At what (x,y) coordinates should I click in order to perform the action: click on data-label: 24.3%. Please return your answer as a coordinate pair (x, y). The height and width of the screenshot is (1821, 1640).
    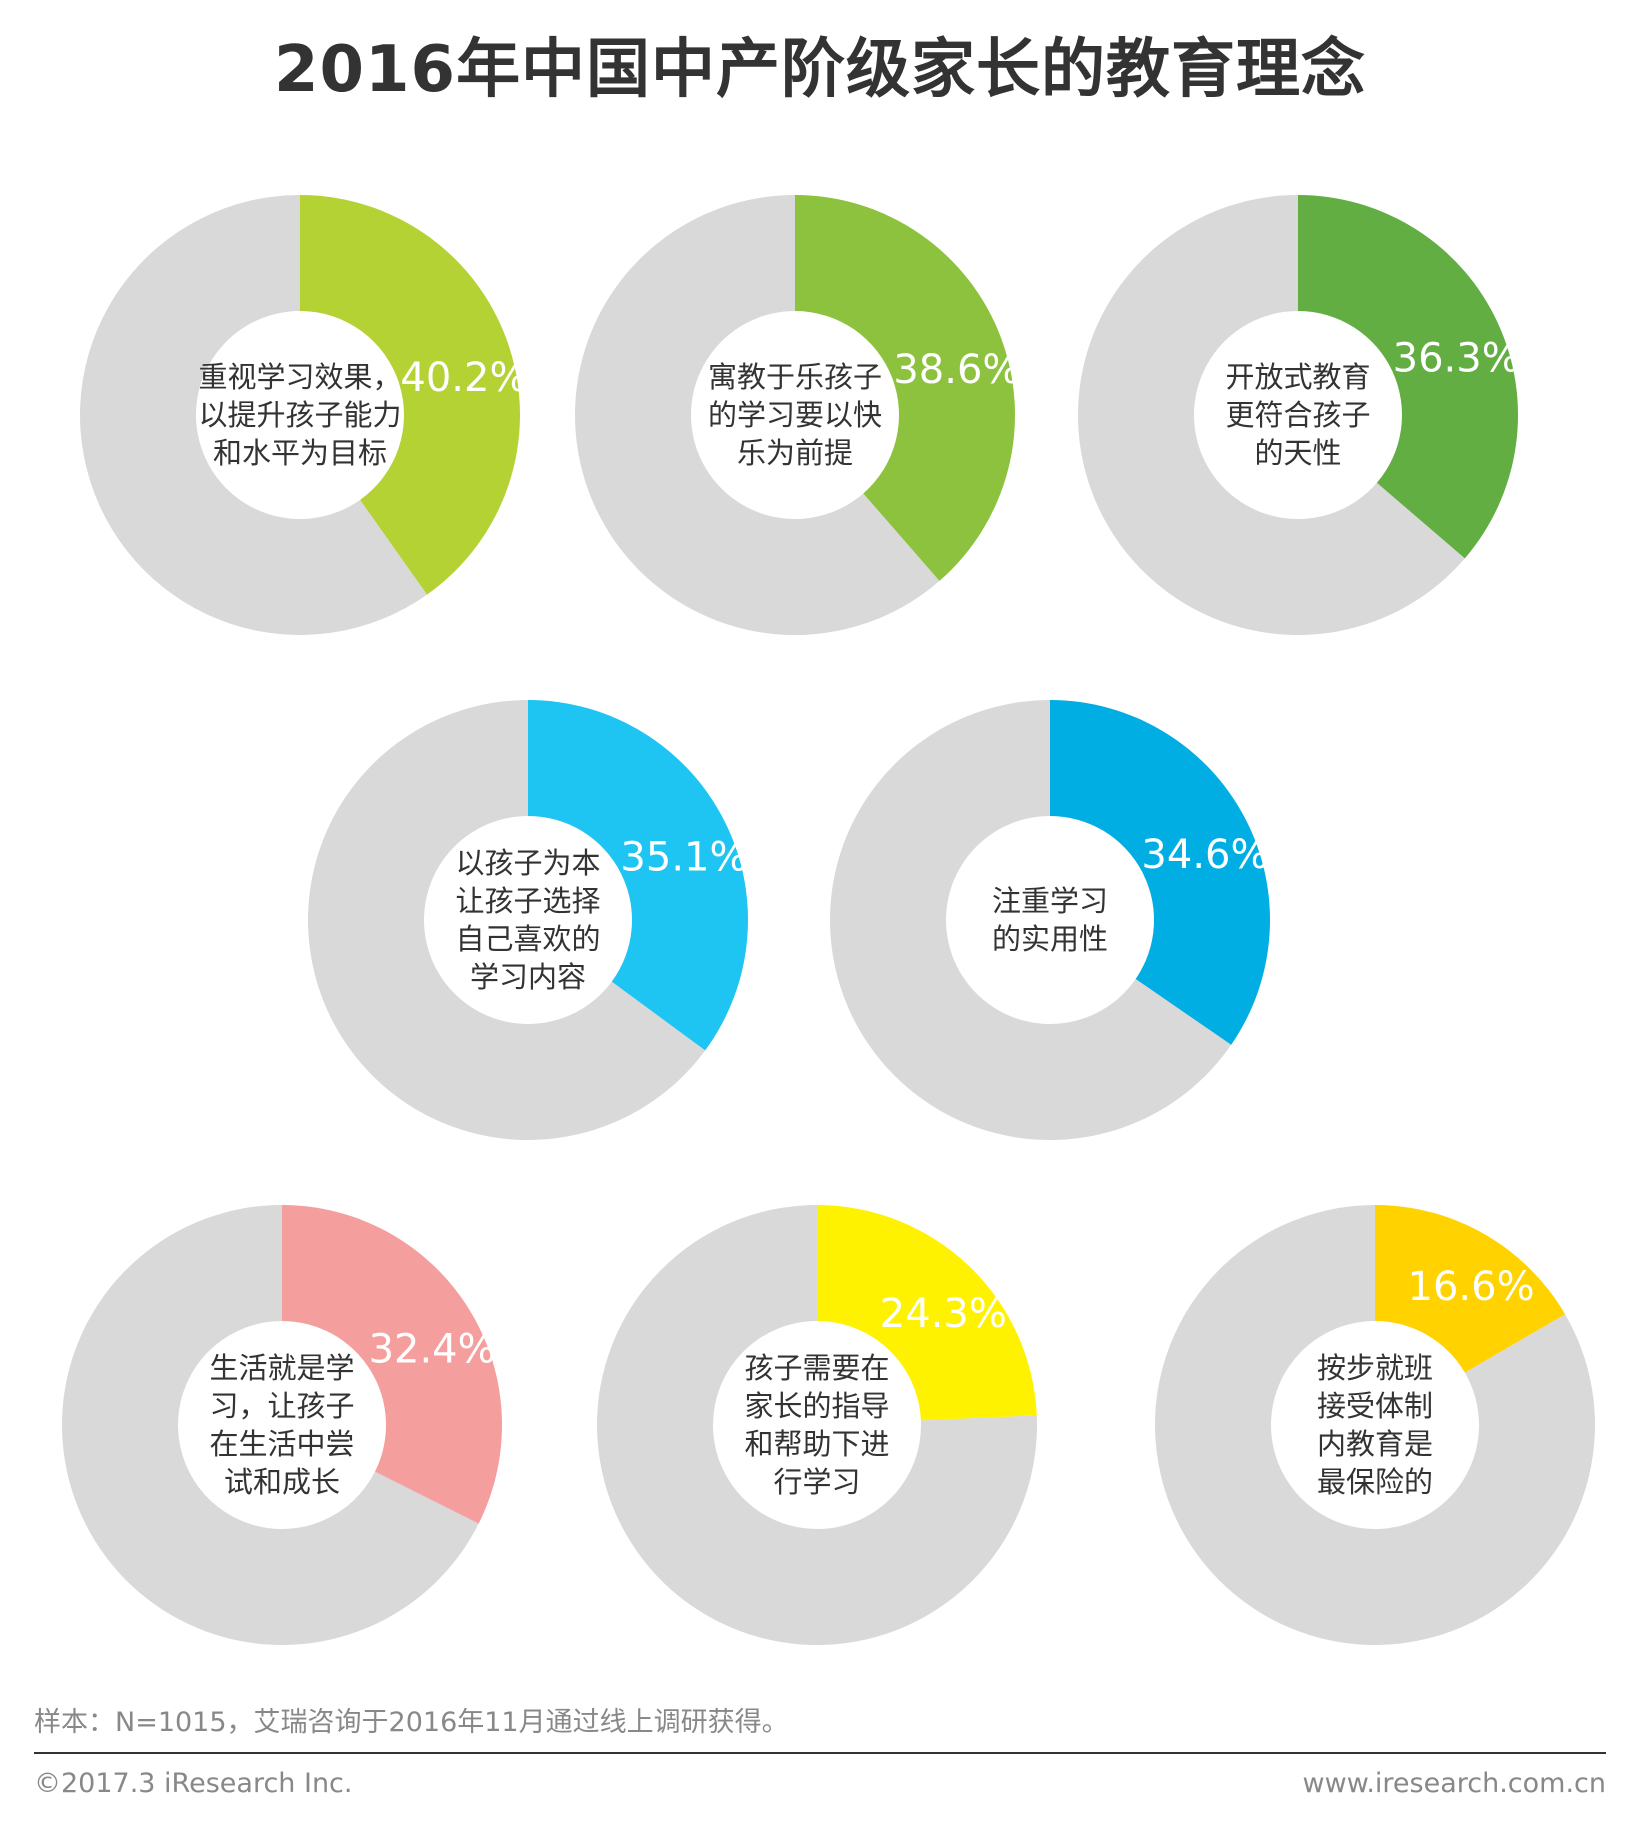
    Looking at the image, I should click on (943, 1314).